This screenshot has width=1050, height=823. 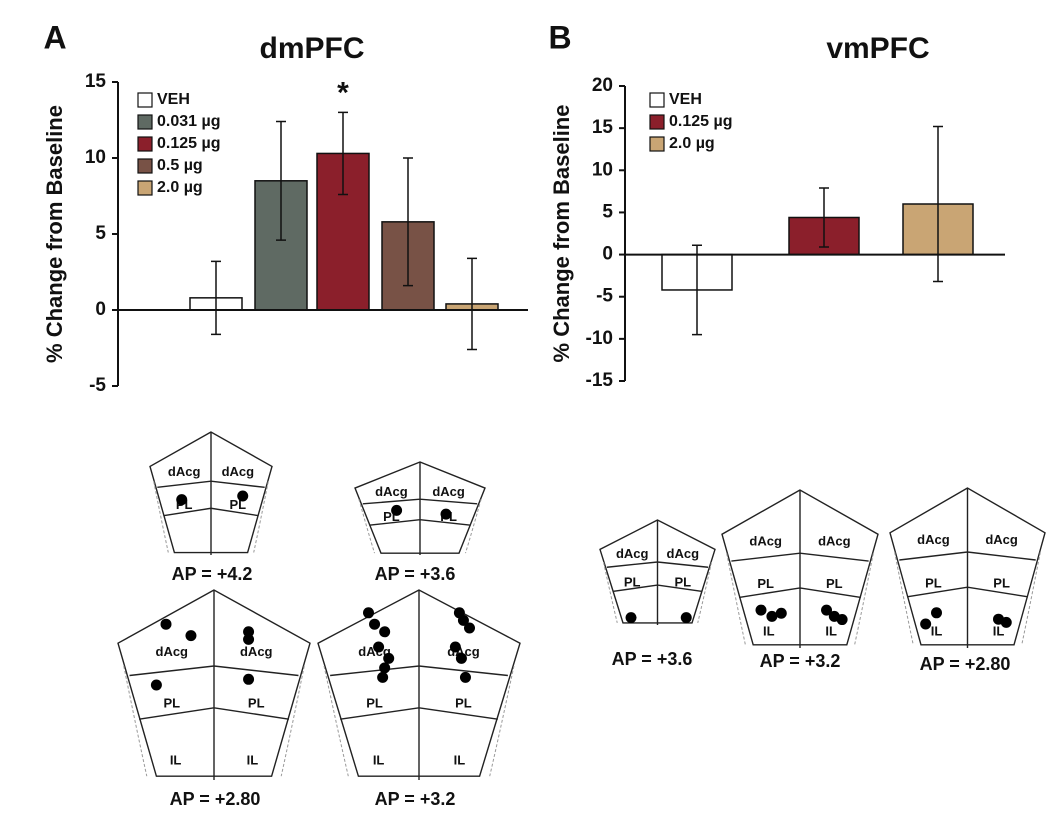 What do you see at coordinates (180, 165) in the screenshot?
I see `legend-label: 0.5 µg` at bounding box center [180, 165].